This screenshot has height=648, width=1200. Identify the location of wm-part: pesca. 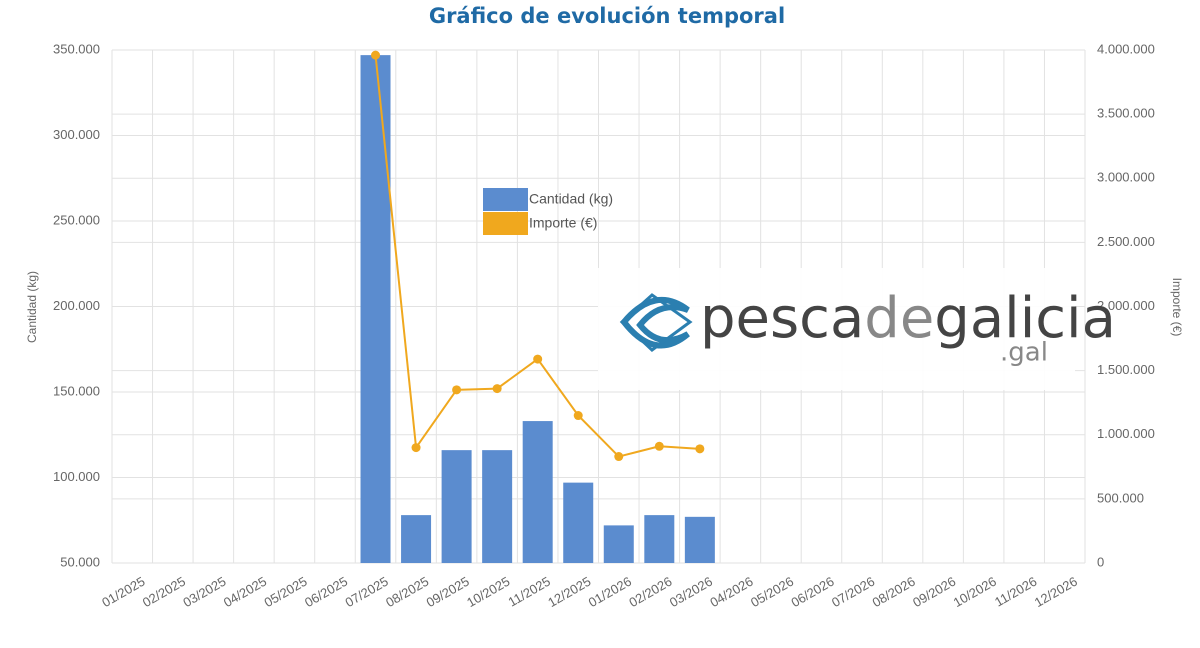
(782, 318).